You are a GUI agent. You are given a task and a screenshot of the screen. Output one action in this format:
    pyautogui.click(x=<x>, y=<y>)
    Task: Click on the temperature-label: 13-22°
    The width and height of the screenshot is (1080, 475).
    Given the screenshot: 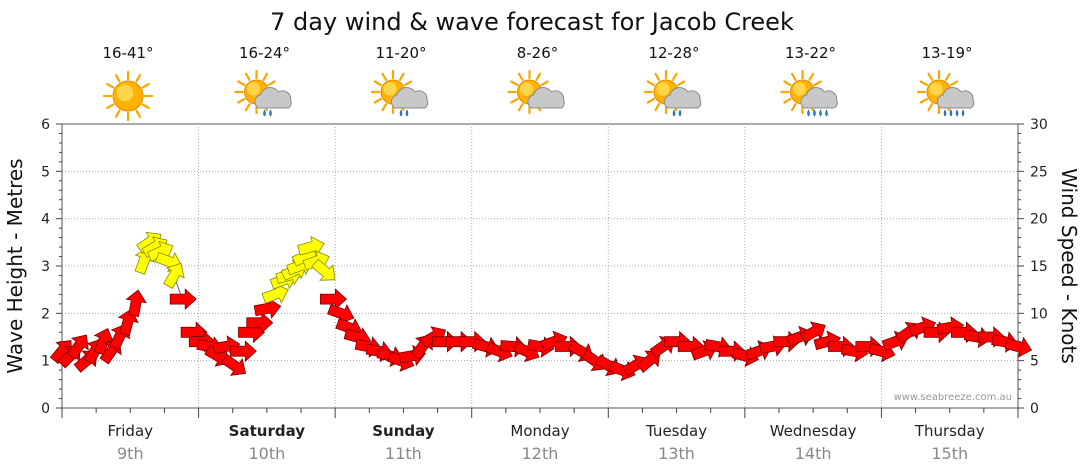 What is the action you would take?
    pyautogui.click(x=810, y=53)
    